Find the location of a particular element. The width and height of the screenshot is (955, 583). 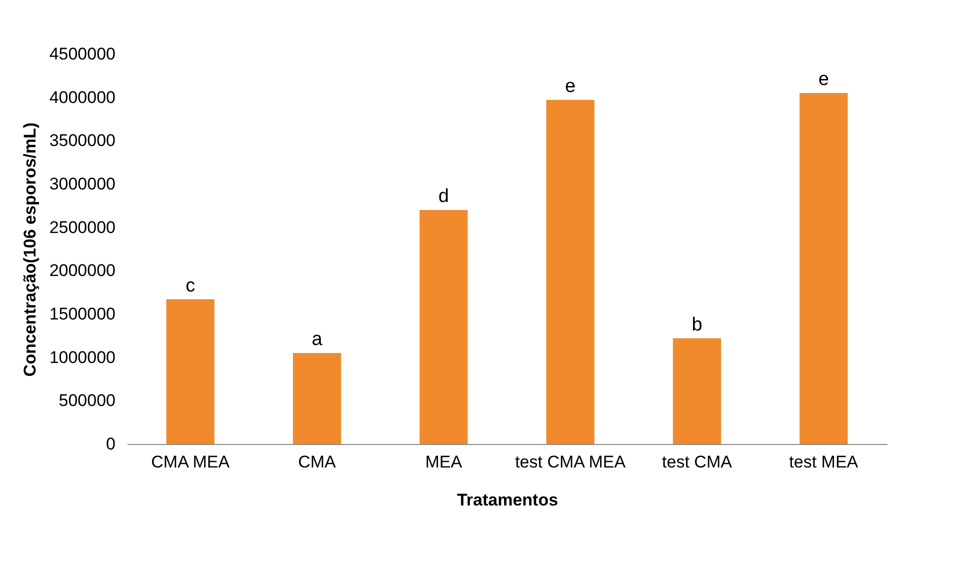

annotation: c is located at coordinates (191, 285).